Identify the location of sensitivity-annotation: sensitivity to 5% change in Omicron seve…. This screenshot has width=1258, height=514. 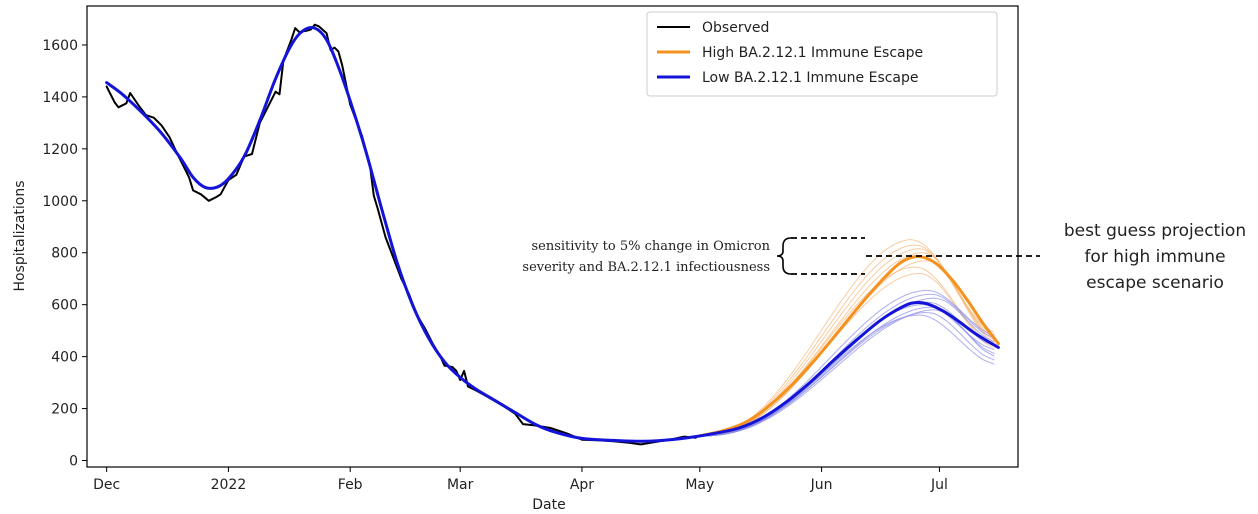
(693, 256).